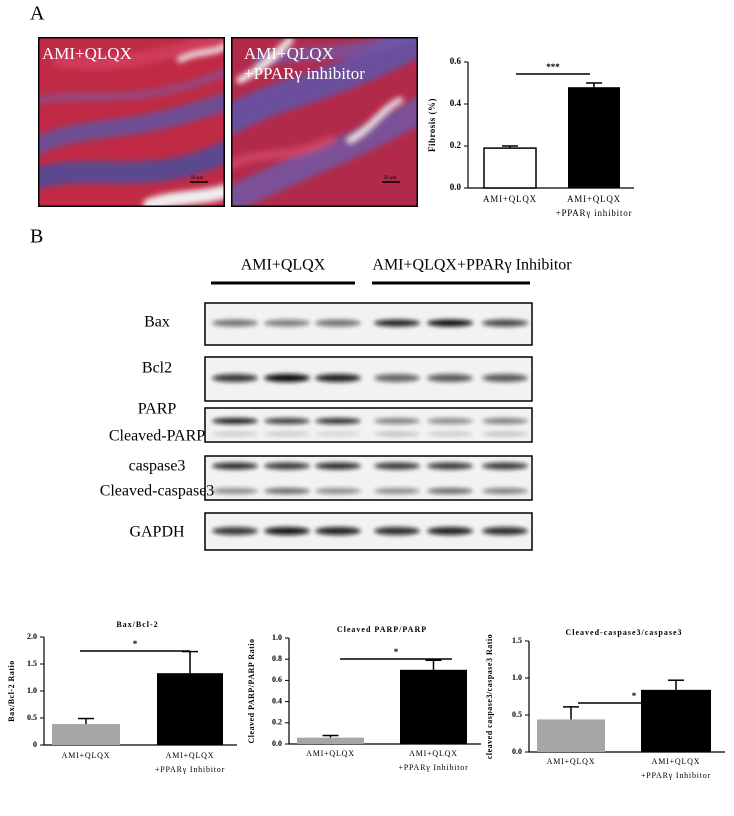 The width and height of the screenshot is (734, 816). What do you see at coordinates (37, 14) in the screenshot?
I see `panel-label: A` at bounding box center [37, 14].